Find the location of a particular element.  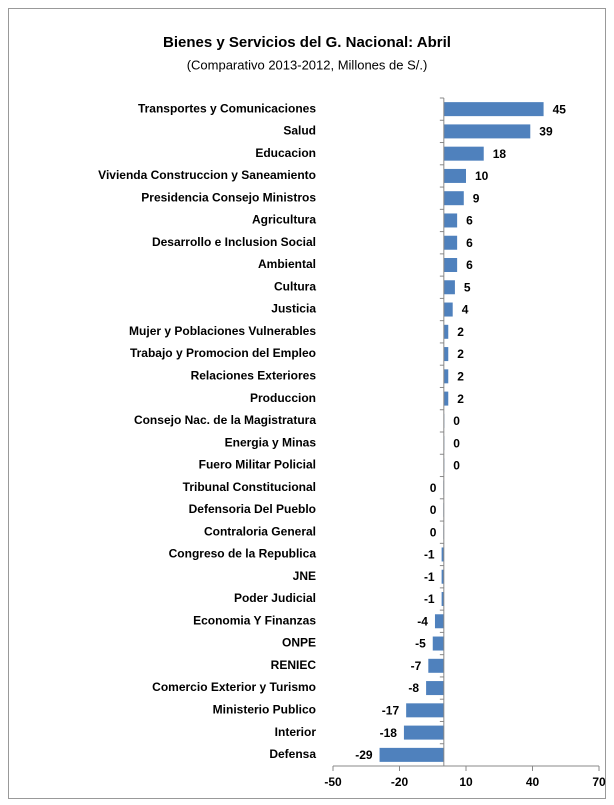

y-tick-label: ONPE is located at coordinates (299, 643).